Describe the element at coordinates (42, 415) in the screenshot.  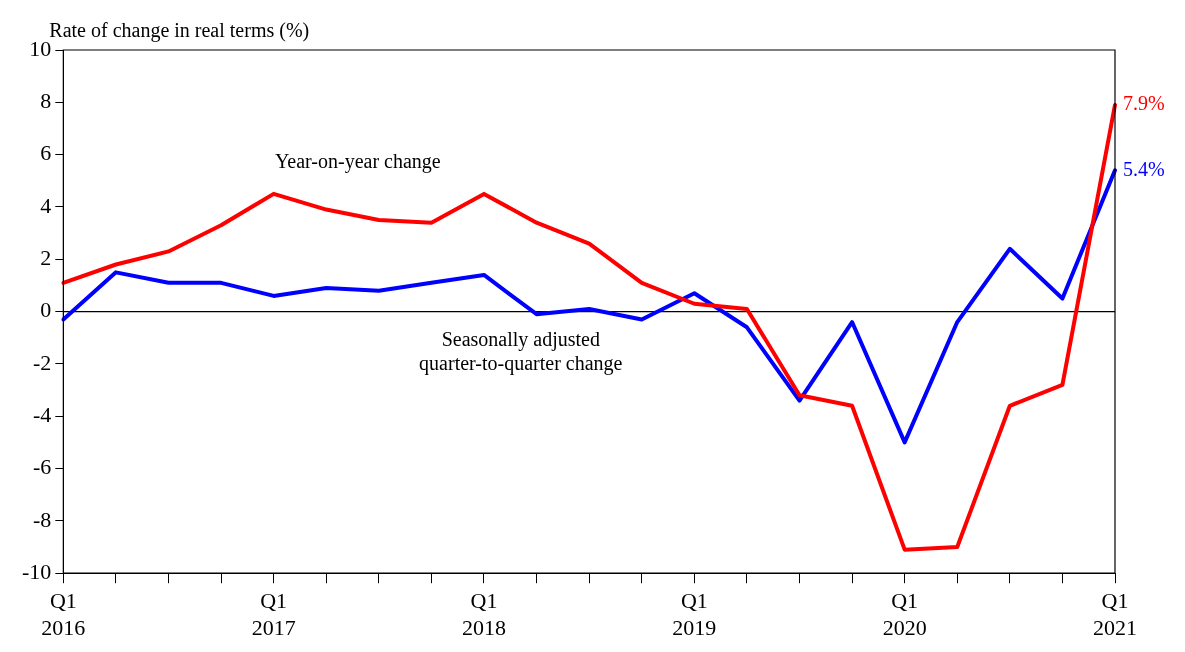
I see `y-tick-label: -4` at that location.